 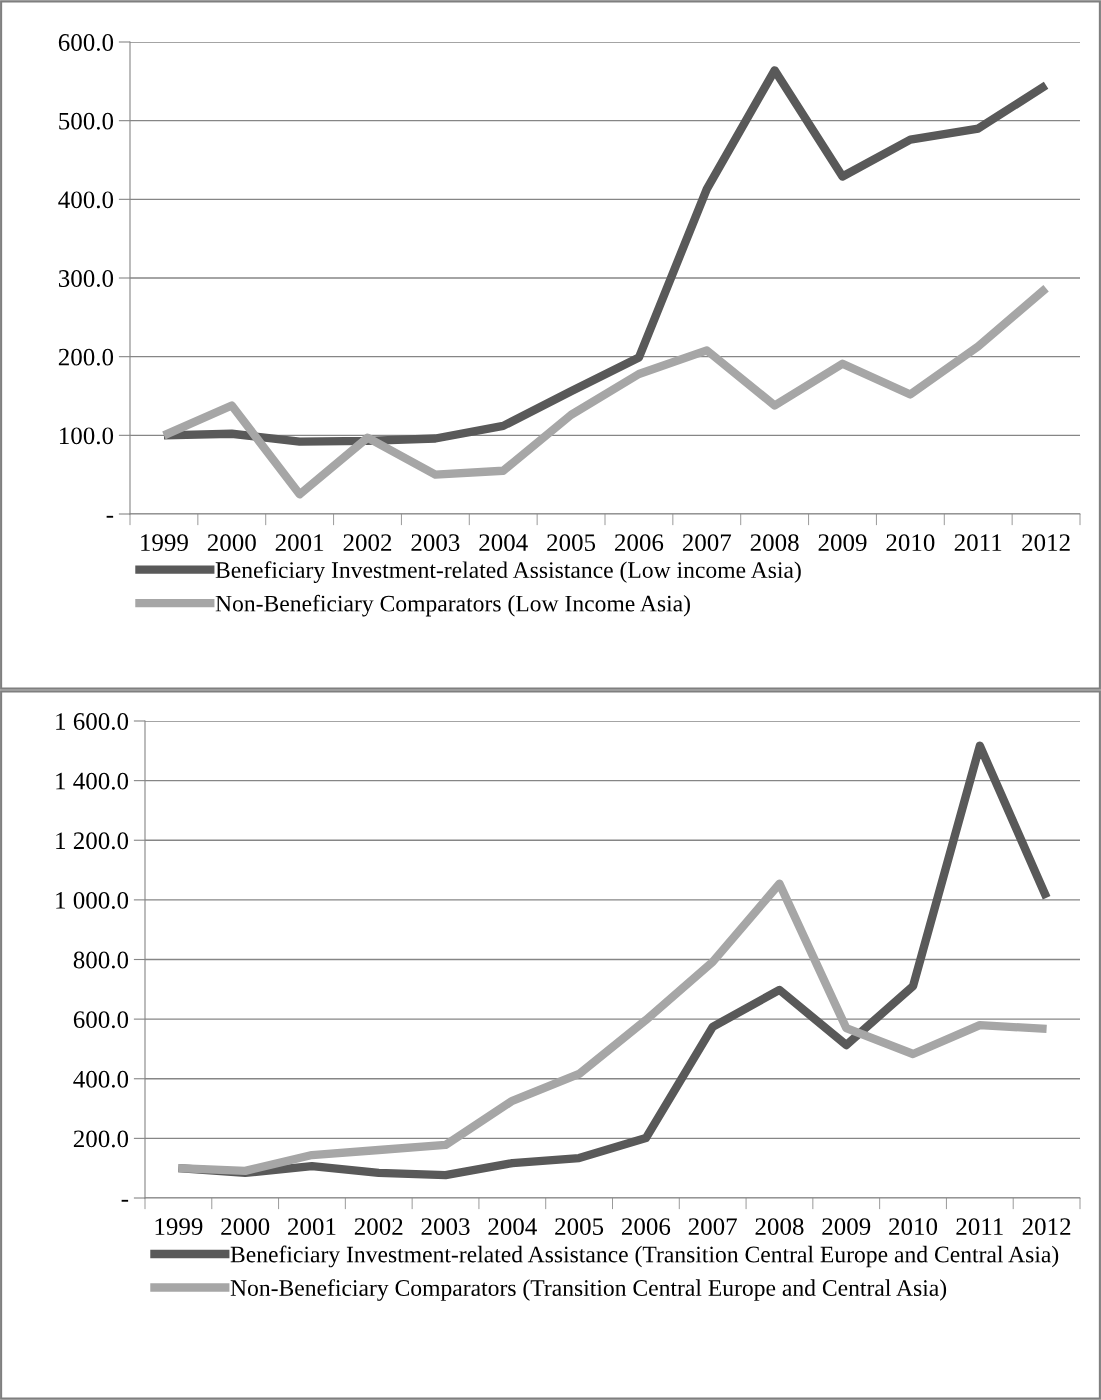 What do you see at coordinates (92, 841) in the screenshot?
I see `y-tick-label: 1 200.0` at bounding box center [92, 841].